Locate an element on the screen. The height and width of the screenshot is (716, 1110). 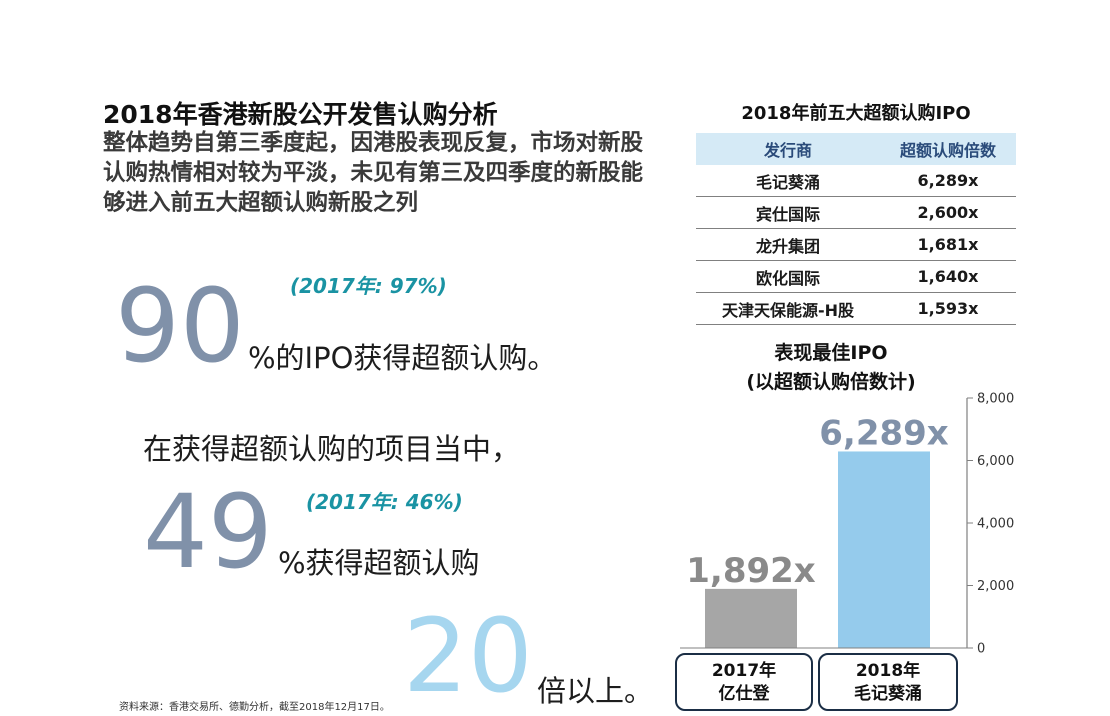
stat1-suffix: %的IPO获得超额认购。 is located at coordinates (402, 358).